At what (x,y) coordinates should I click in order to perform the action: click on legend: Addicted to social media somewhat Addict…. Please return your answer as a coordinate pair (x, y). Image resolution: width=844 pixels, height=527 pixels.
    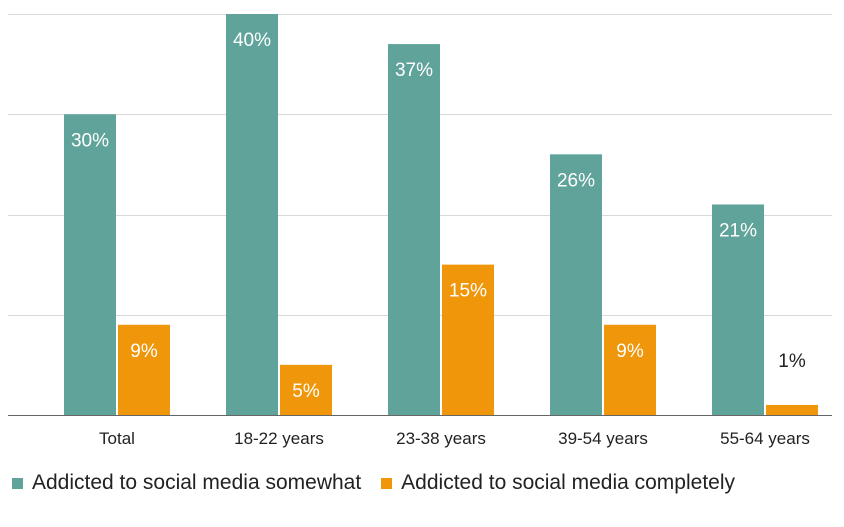
    Looking at the image, I should click on (383, 483).